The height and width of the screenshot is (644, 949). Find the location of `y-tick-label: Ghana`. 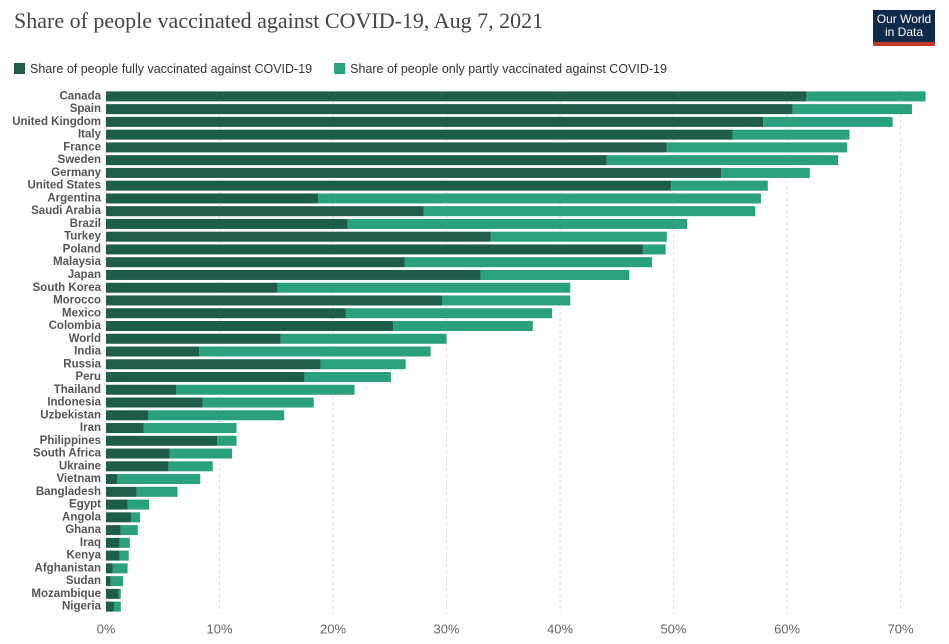

y-tick-label: Ghana is located at coordinates (83, 530).